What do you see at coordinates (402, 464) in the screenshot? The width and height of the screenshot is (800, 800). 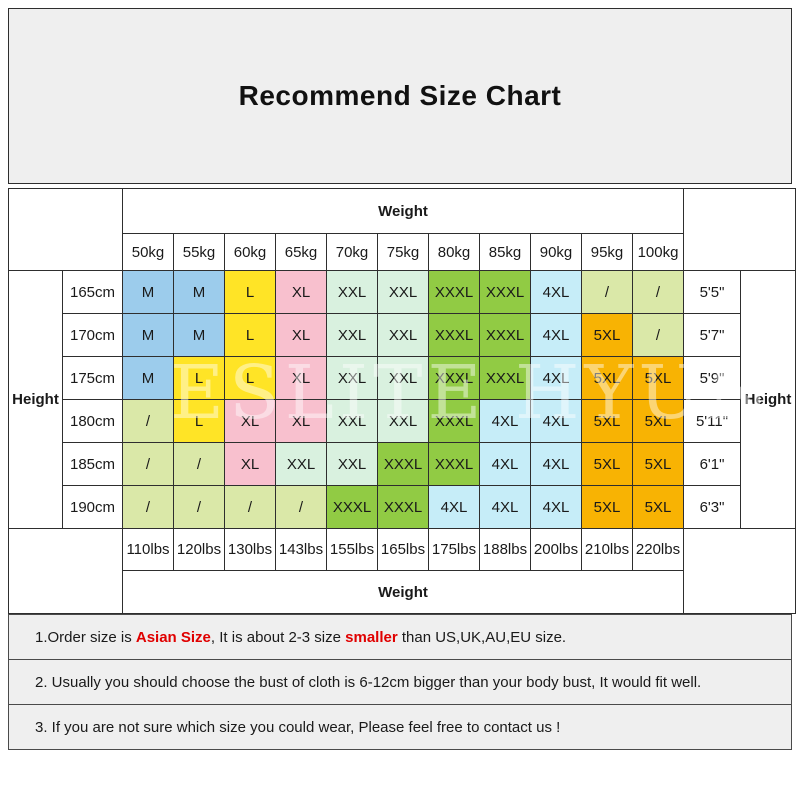 I see `size-row-185cm: 185cm / / XL XXL XXL XXXL XXXL 4XL 4XL 5XL 5XL 6'1"` at bounding box center [402, 464].